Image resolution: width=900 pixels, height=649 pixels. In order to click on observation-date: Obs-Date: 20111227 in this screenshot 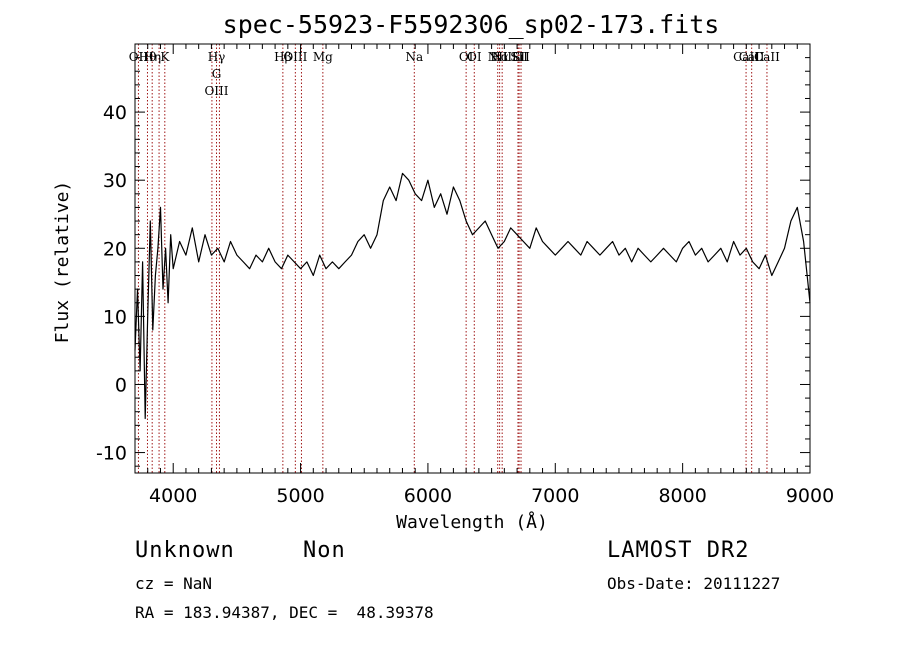, I will do `click(694, 583)`.